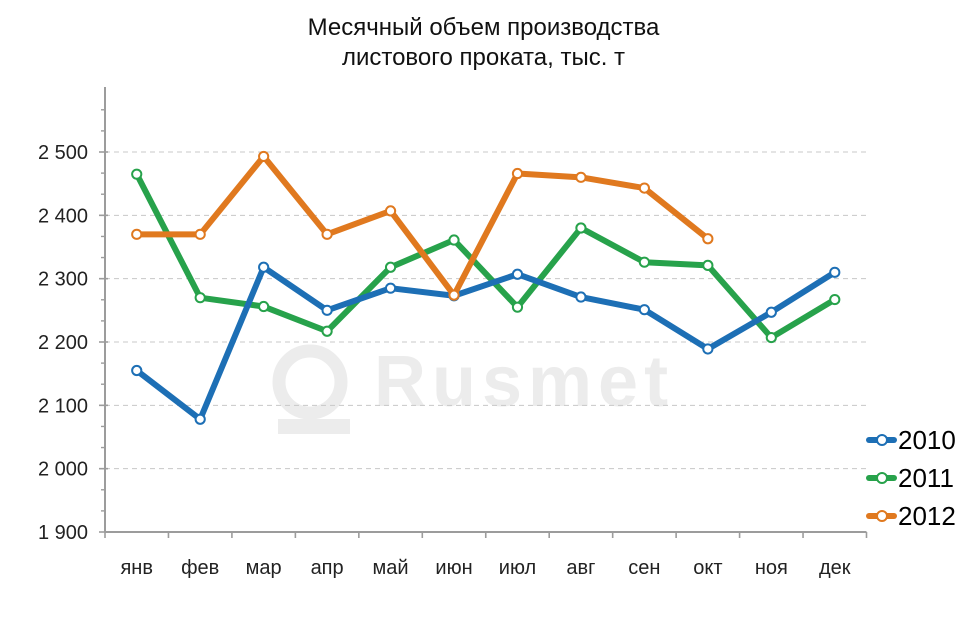  What do you see at coordinates (881, 440) in the screenshot?
I see `legend-marker-2010` at bounding box center [881, 440].